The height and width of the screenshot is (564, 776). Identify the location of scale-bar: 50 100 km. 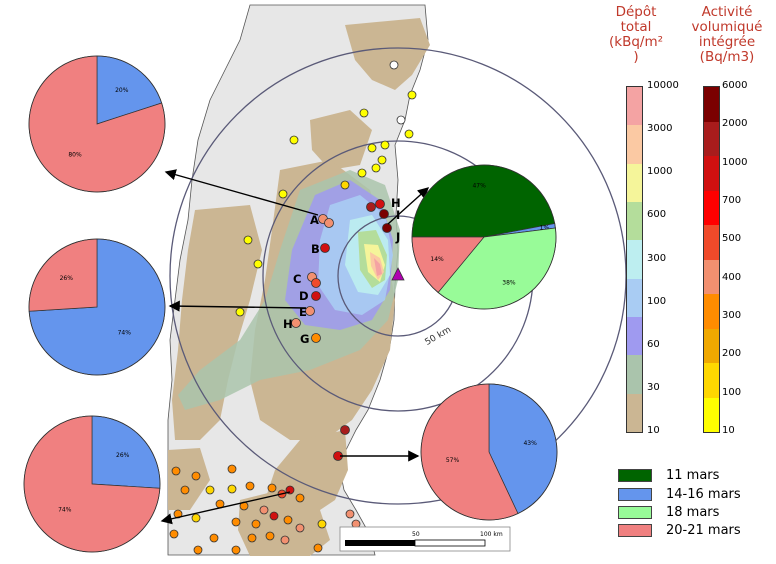
(425, 539).